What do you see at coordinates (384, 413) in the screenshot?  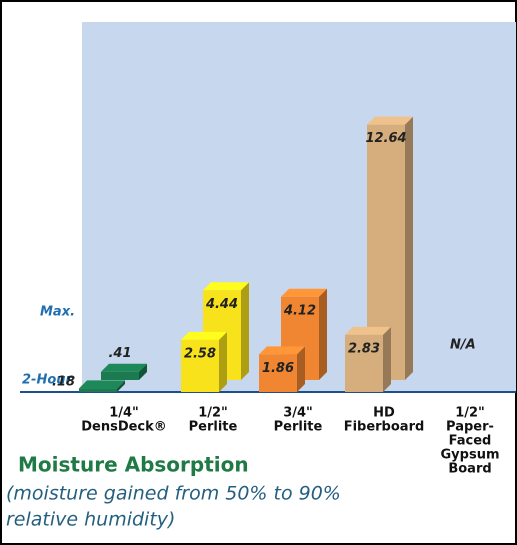 I see `x-tick-label: HD` at bounding box center [384, 413].